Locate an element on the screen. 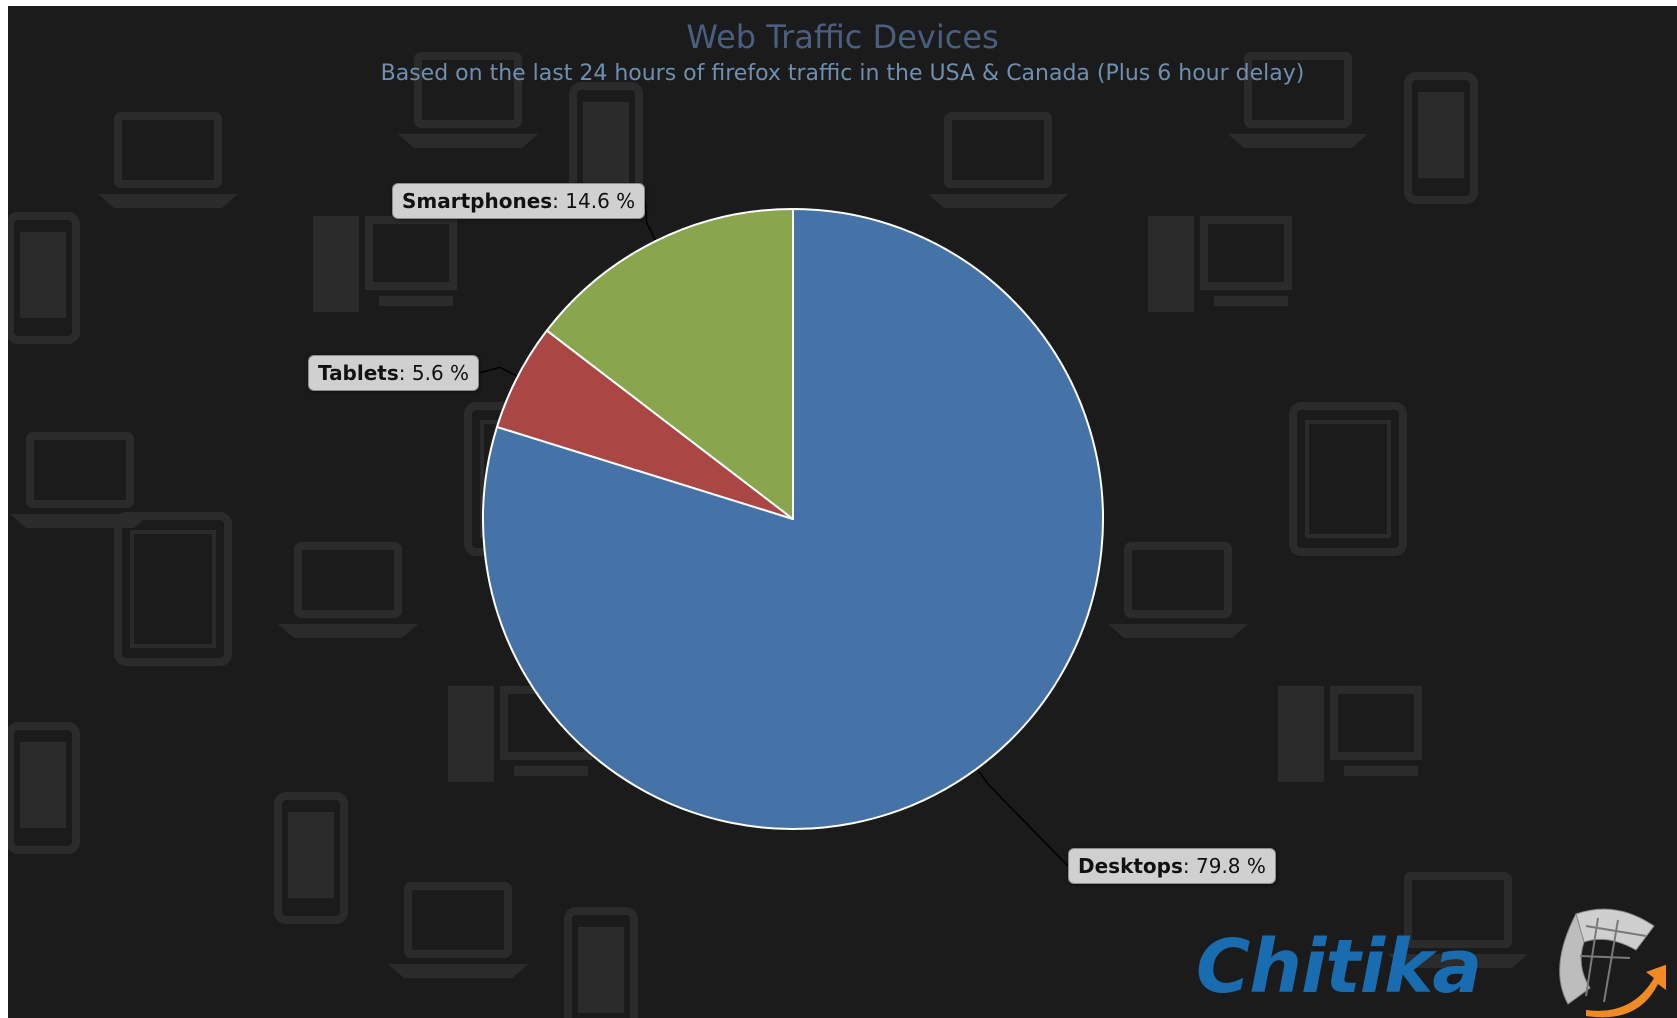 The width and height of the screenshot is (1677, 1018). connector-tablets is located at coordinates (498, 372).